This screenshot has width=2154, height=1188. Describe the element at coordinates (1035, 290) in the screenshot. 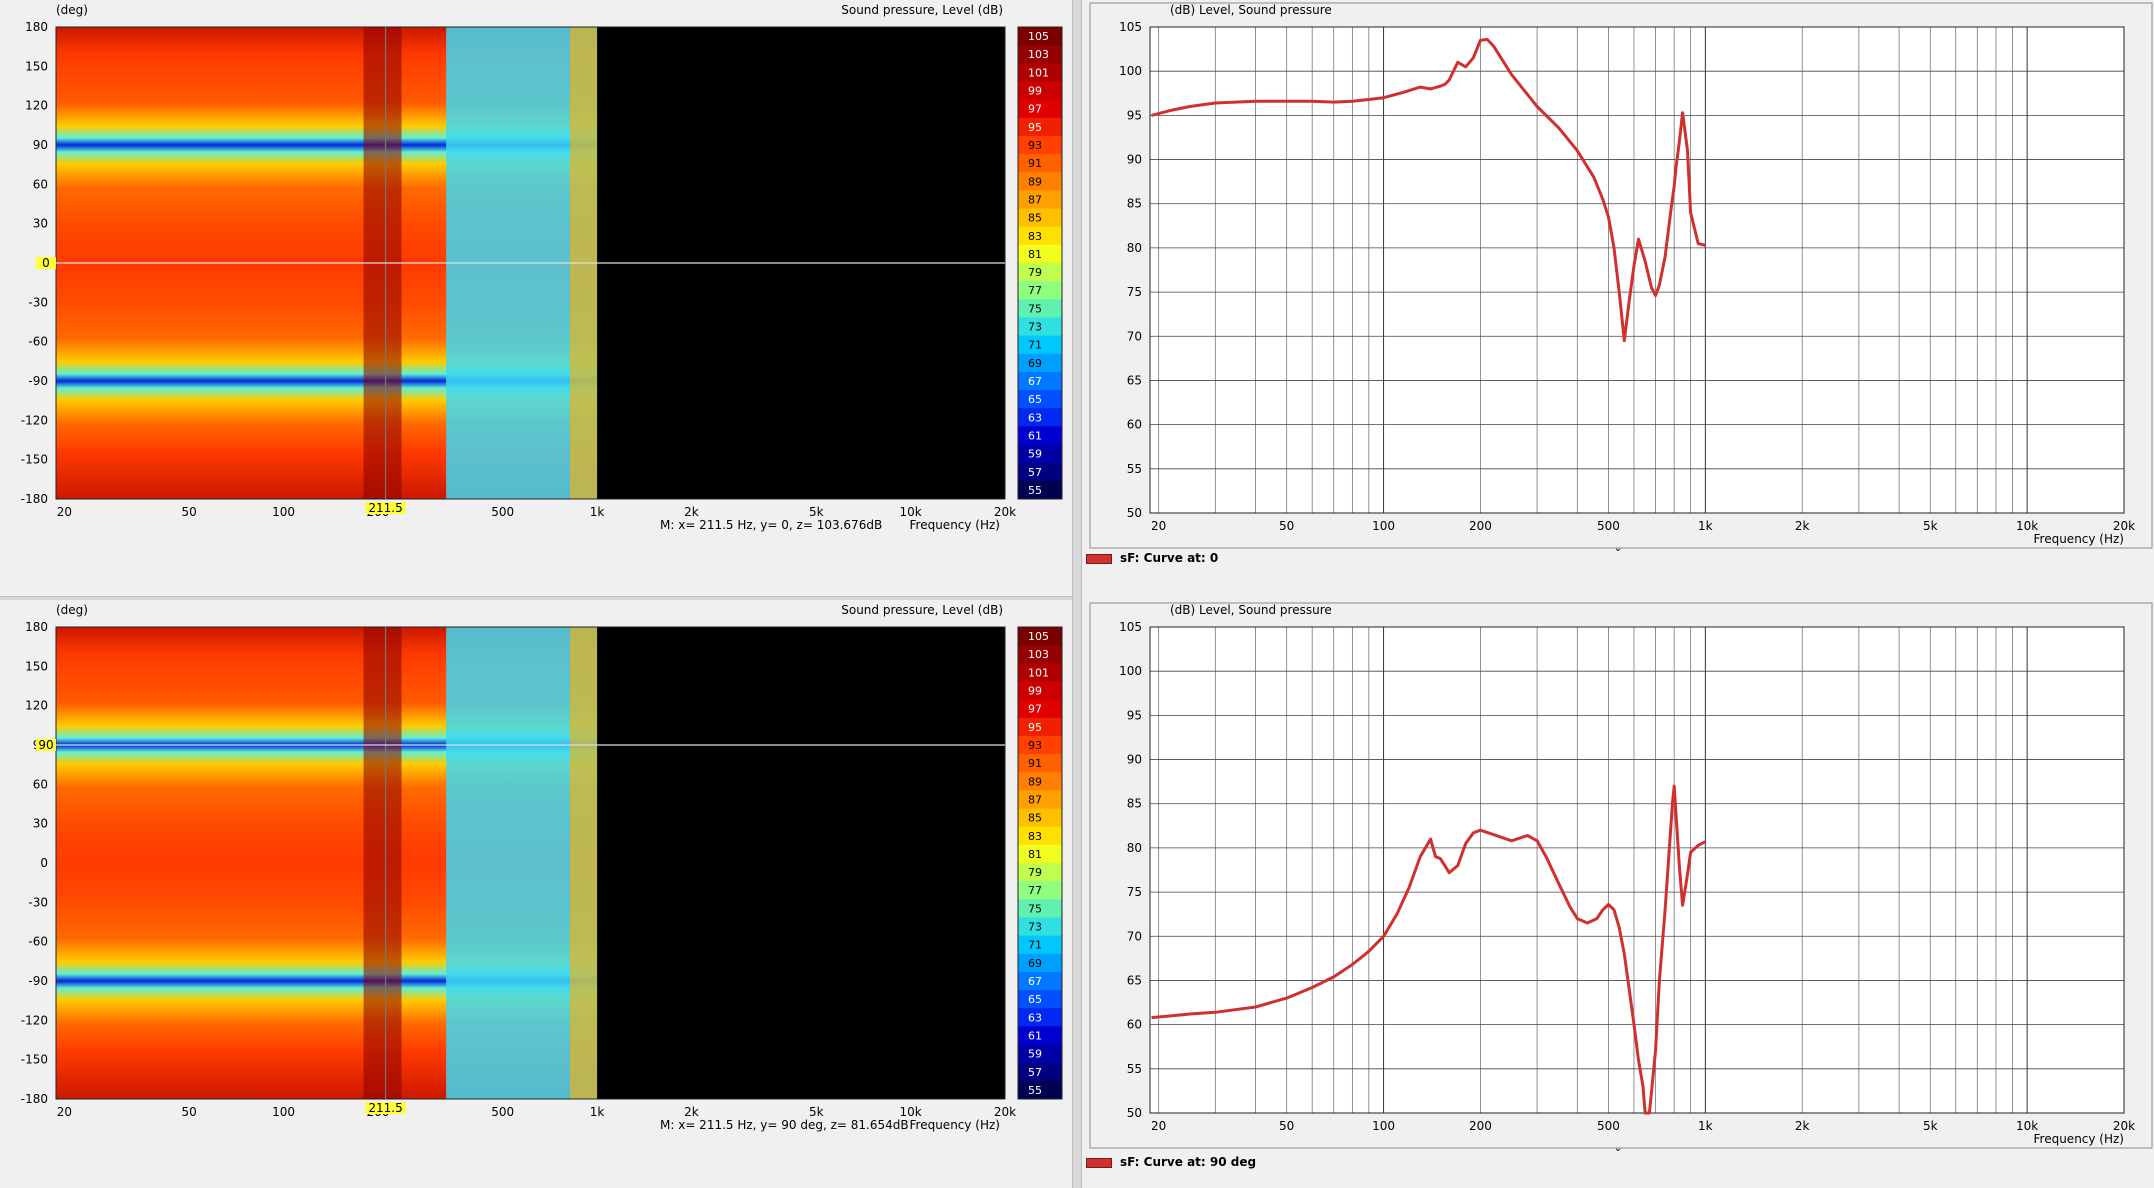

I see `colorbar-label: 77` at that location.